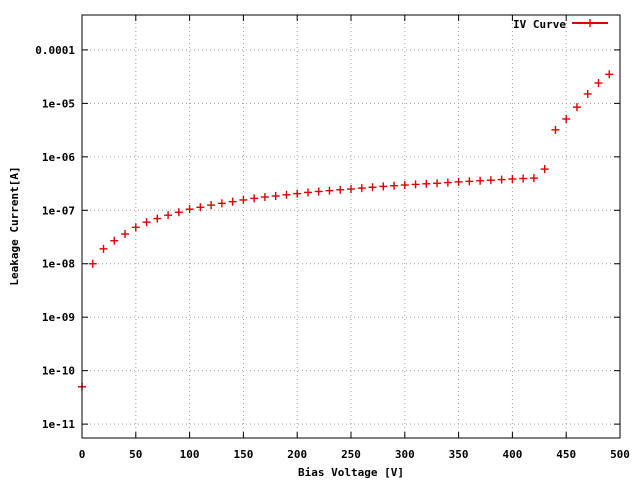  I want to click on x-tick-label: 400, so click(512, 454).